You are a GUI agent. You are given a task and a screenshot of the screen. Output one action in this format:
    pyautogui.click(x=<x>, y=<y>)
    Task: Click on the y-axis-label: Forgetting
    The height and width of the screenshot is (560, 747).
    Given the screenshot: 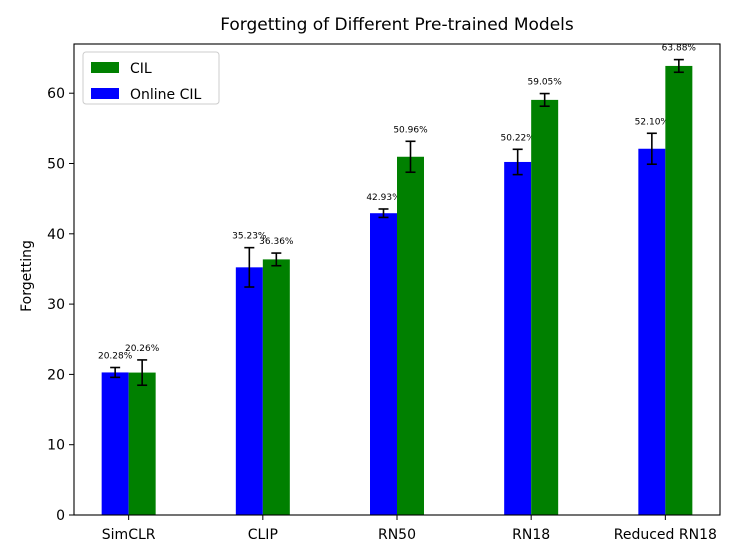 What is the action you would take?
    pyautogui.click(x=27, y=276)
    